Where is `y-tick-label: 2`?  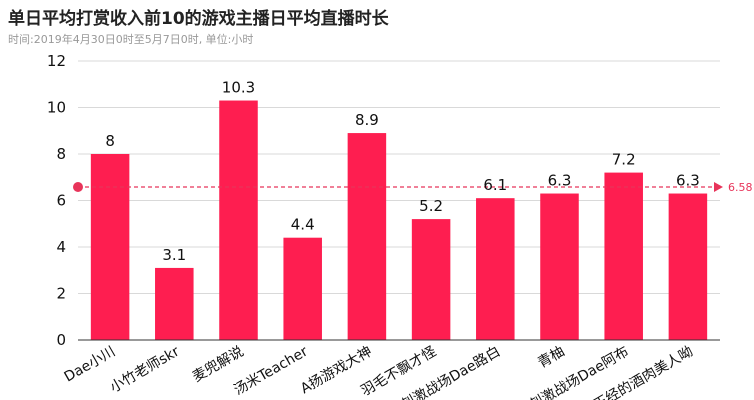
y-tick-label: 2 is located at coordinates (61, 294).